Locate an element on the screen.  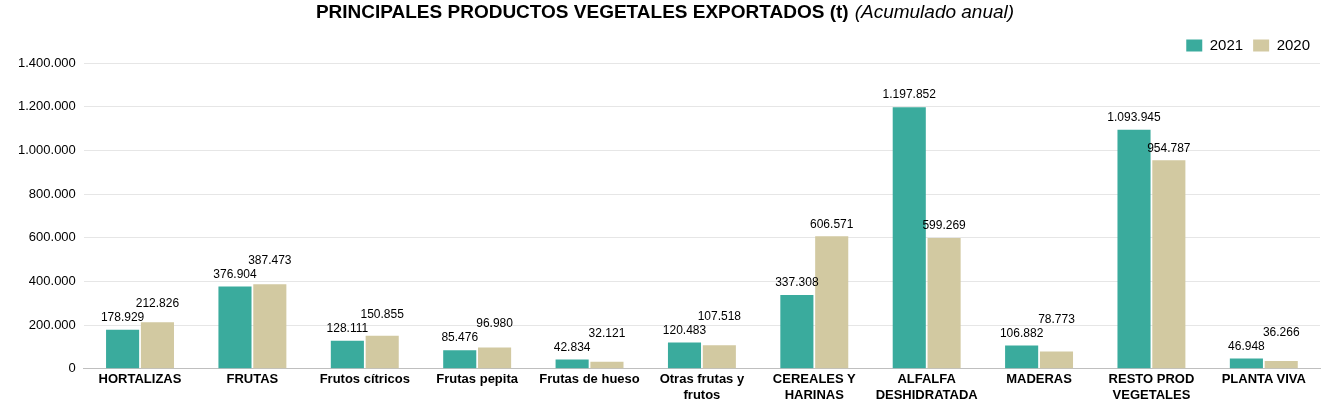
x-tick-label: RESTO PROD VEGETALES is located at coordinates (1151, 386).